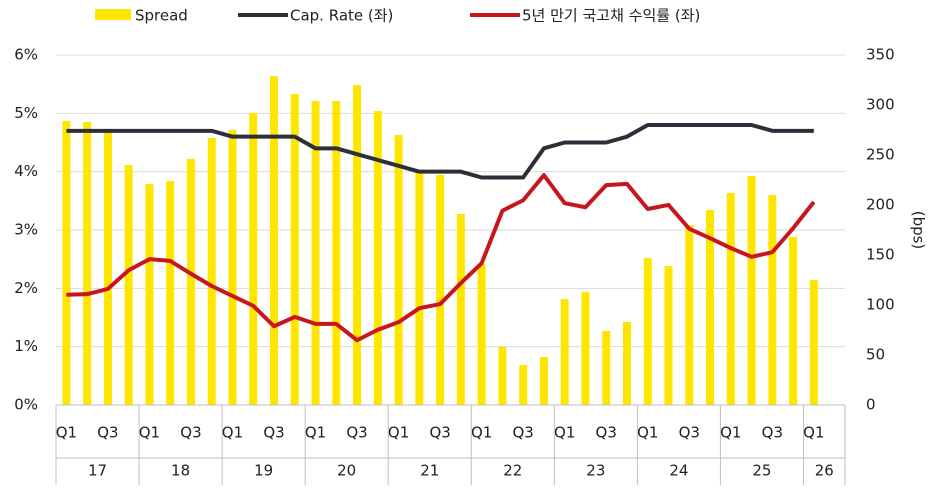 The width and height of the screenshot is (936, 488). Describe the element at coordinates (97, 471) in the screenshot. I see `group-label: 17` at that location.